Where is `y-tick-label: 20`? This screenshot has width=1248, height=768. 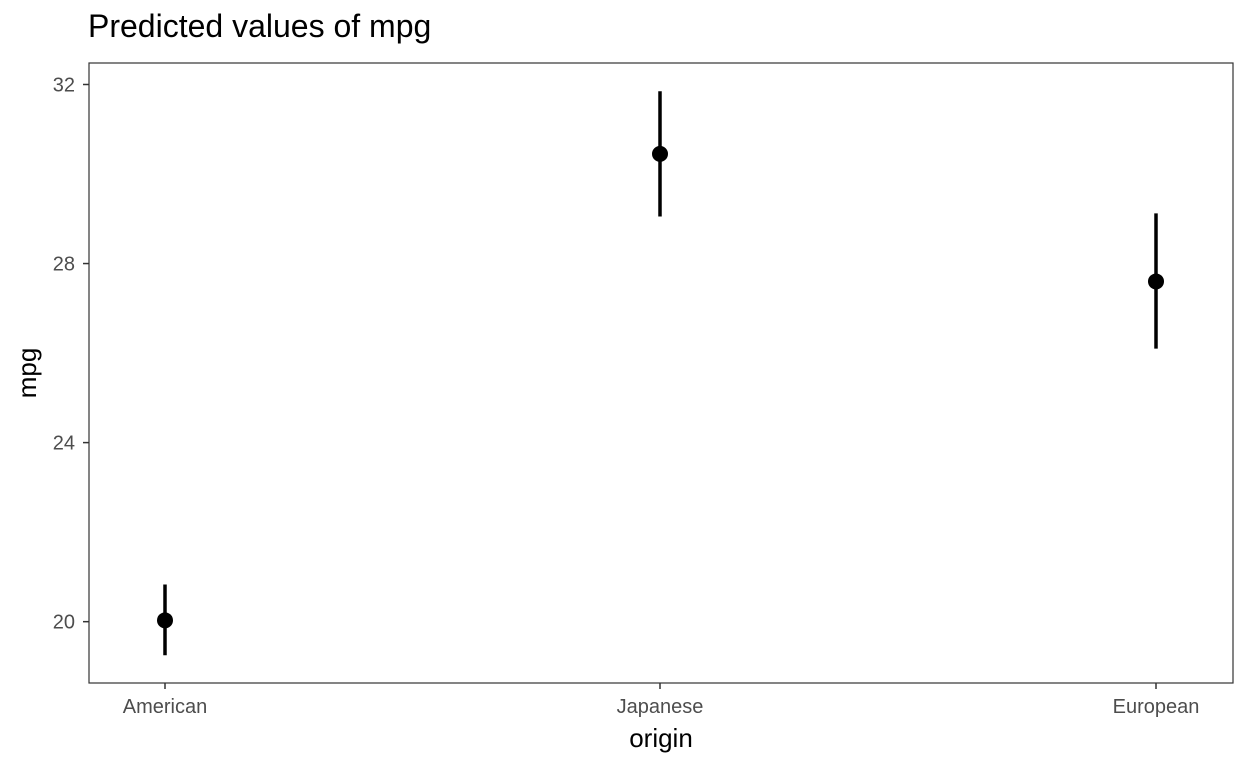
y-tick-label: 20 is located at coordinates (64, 623).